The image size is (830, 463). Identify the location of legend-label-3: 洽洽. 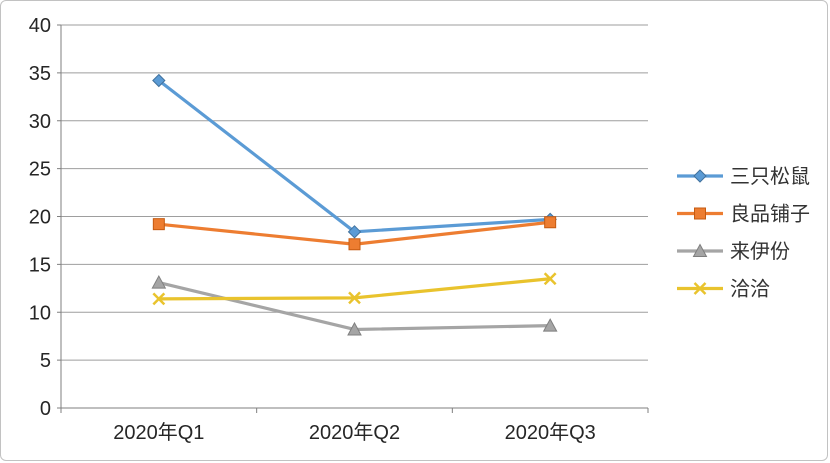
(750, 289).